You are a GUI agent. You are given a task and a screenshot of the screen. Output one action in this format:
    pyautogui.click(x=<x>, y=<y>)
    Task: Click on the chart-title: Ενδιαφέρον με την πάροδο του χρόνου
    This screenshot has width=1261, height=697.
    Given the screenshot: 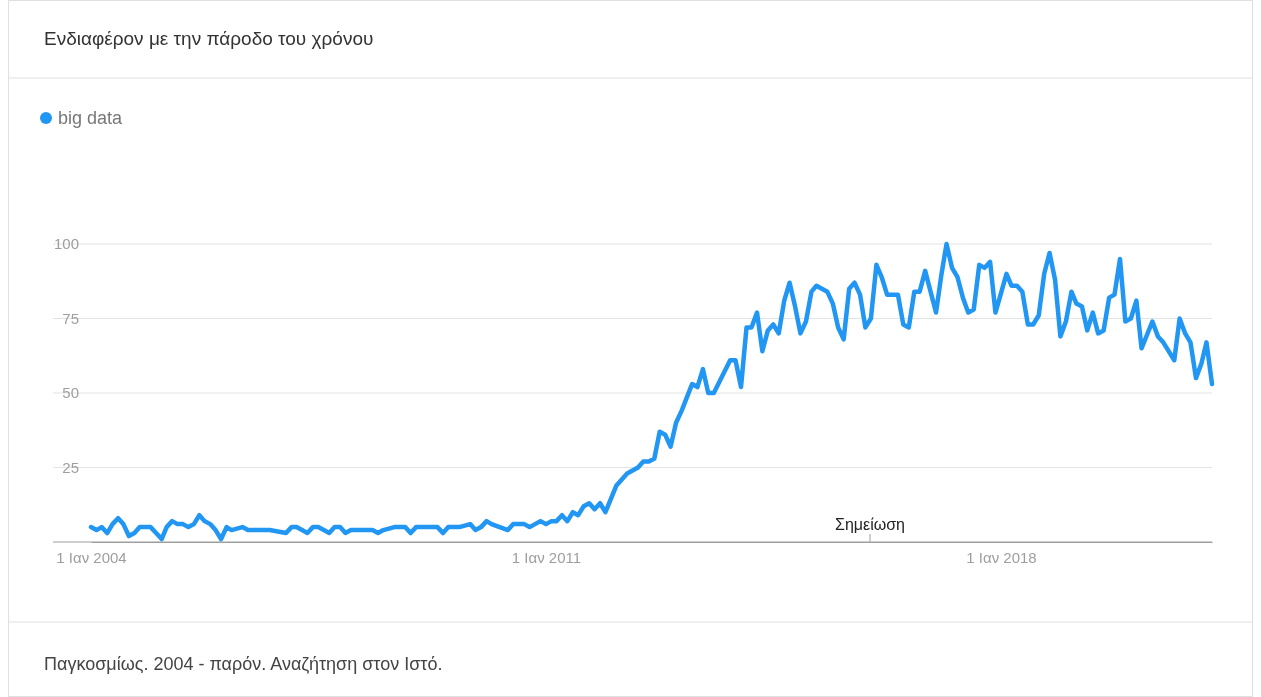 What is the action you would take?
    pyautogui.click(x=209, y=38)
    